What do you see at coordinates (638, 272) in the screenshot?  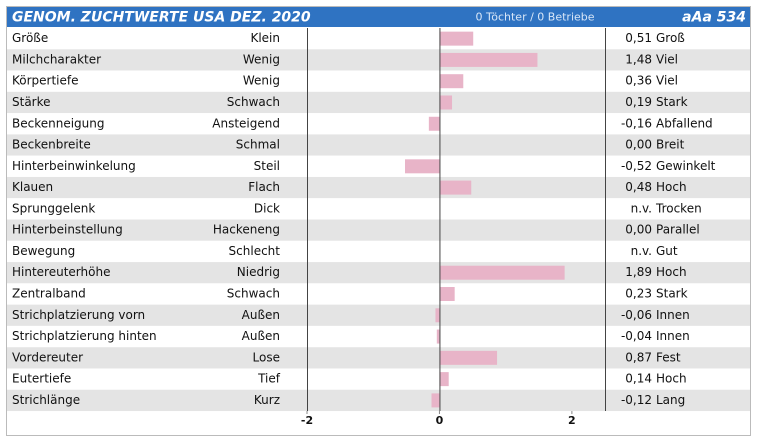 I see `value-label: 1,89` at bounding box center [638, 272].